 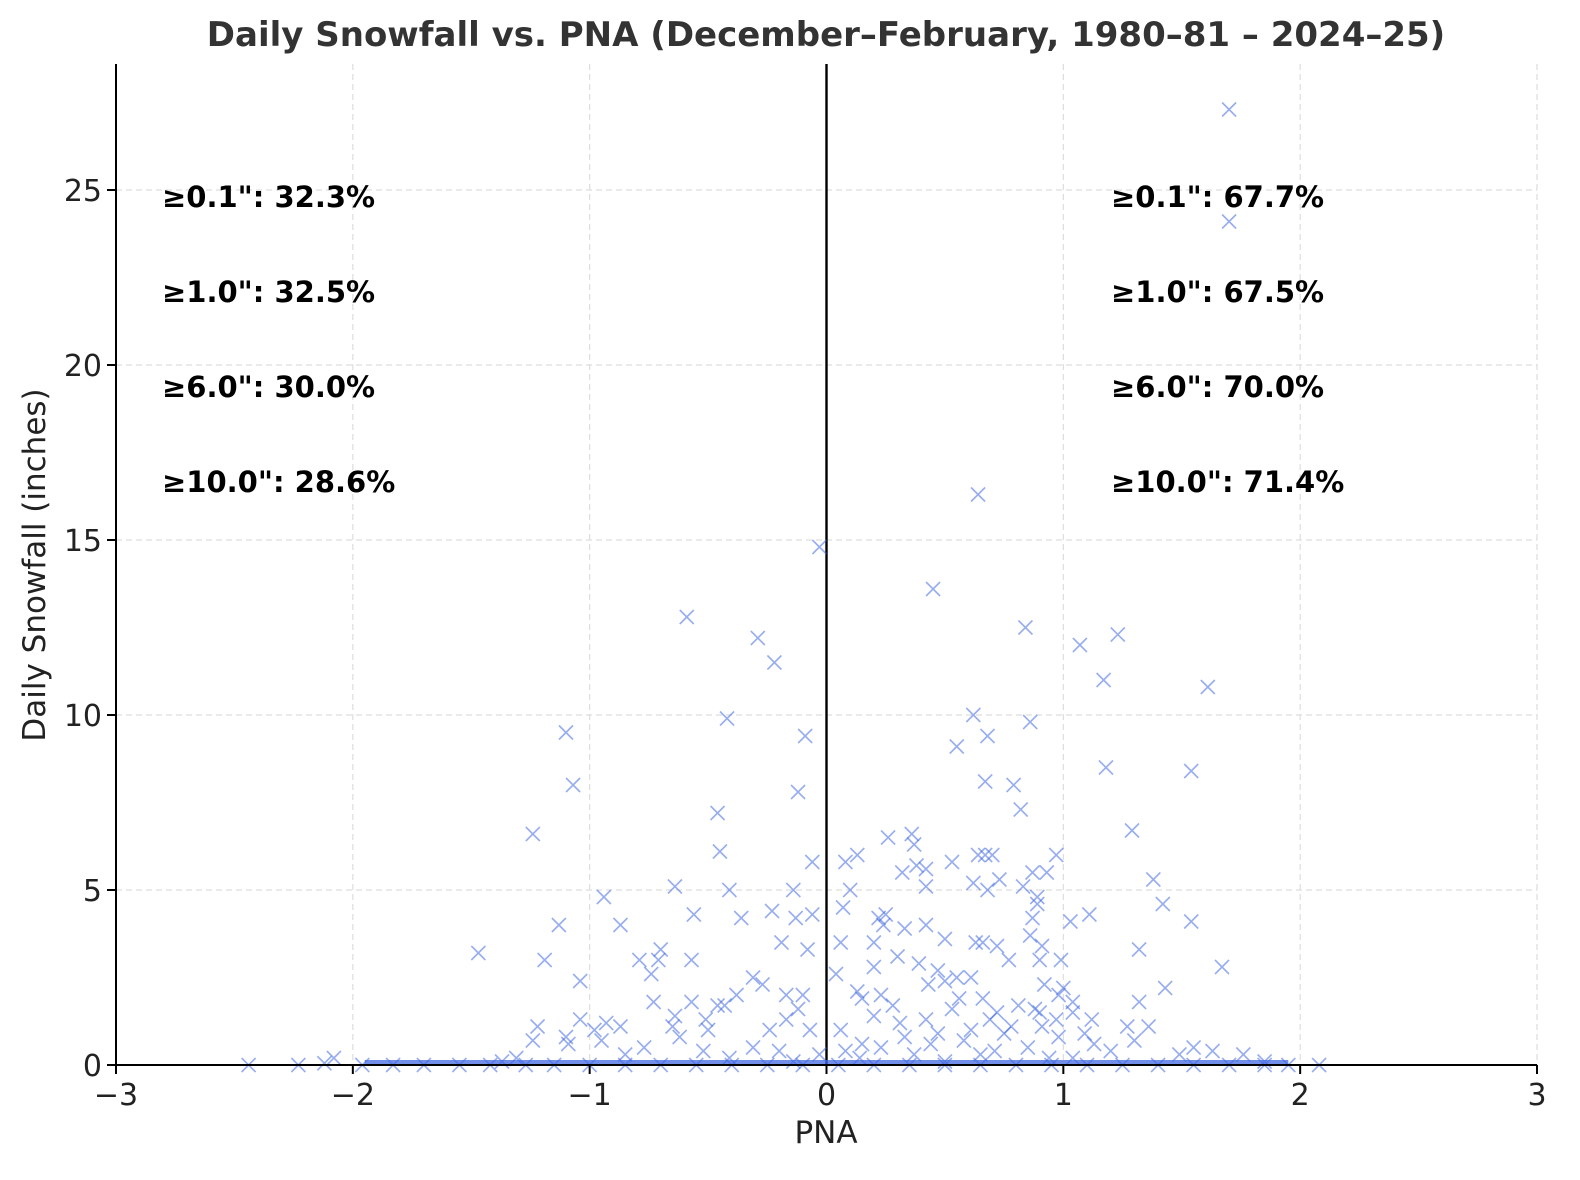 What do you see at coordinates (590, 1095) in the screenshot?
I see `x-tick-label: −1` at bounding box center [590, 1095].